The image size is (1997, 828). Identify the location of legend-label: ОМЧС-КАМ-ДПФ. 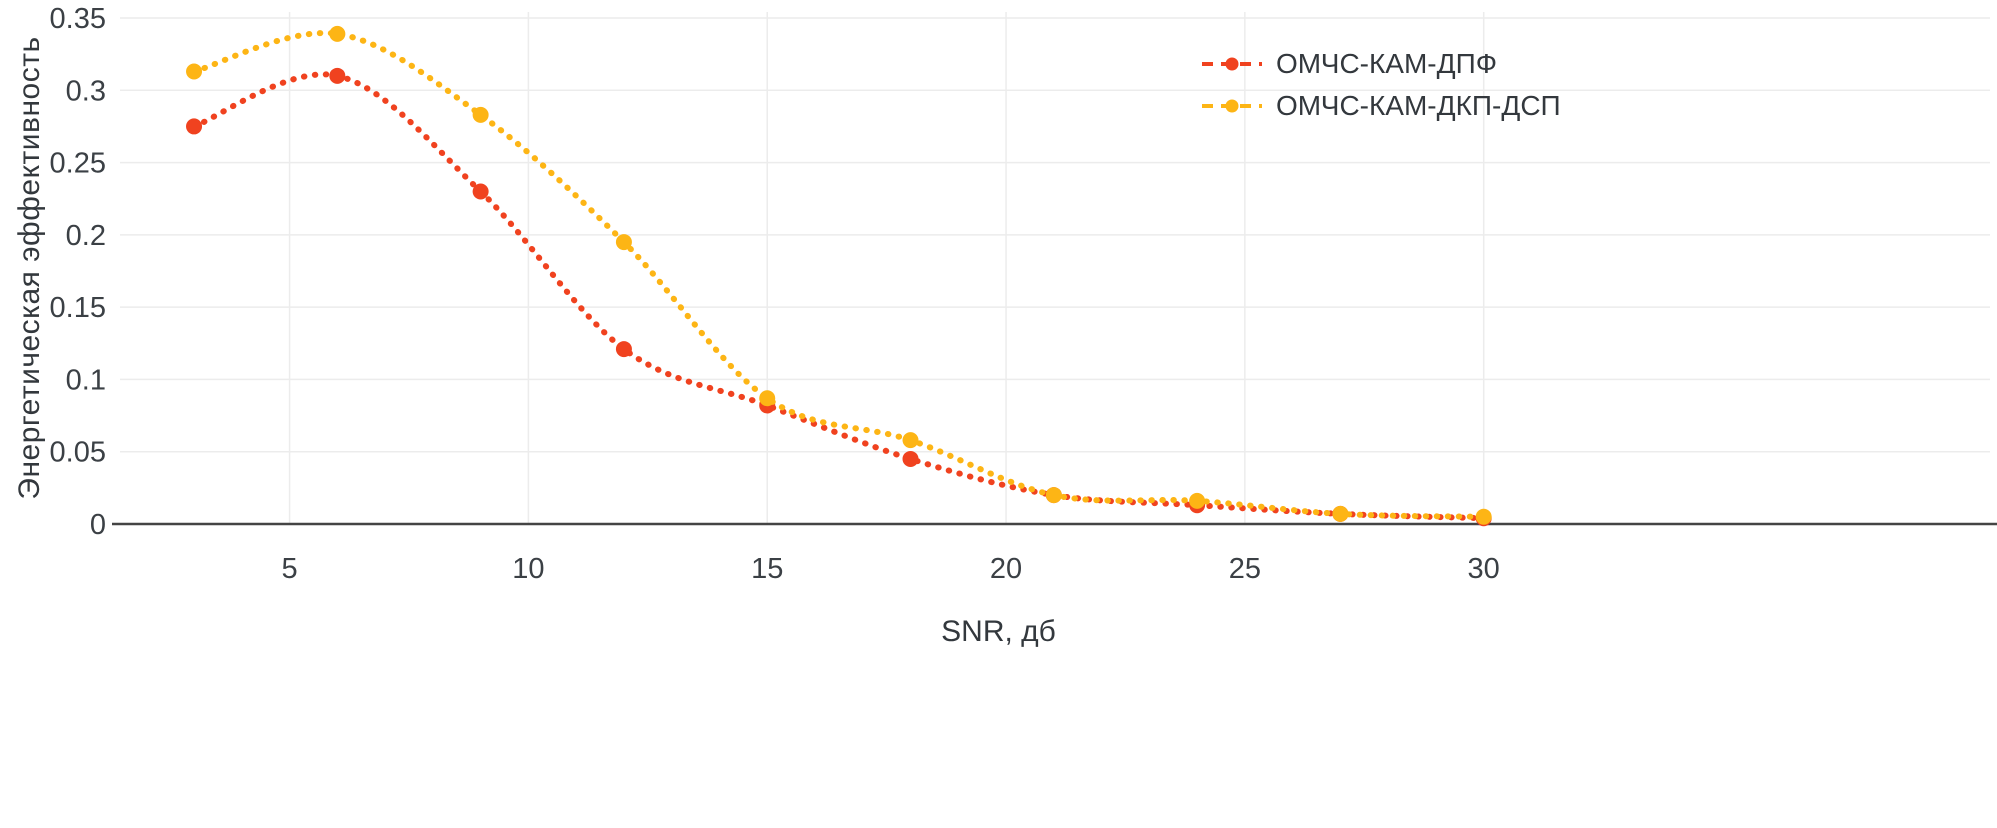
(1387, 63).